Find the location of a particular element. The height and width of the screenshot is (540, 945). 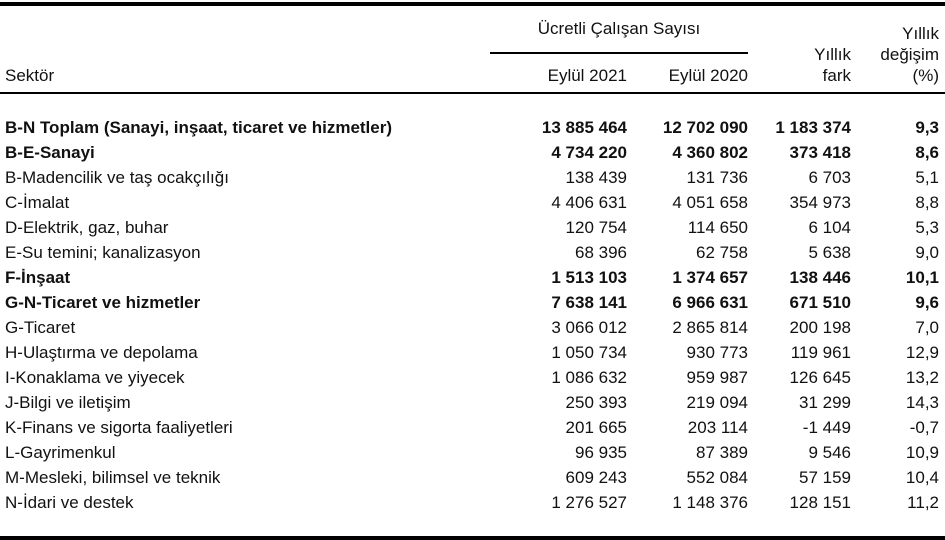

september-2020-cell: 552 084 is located at coordinates (717, 477).